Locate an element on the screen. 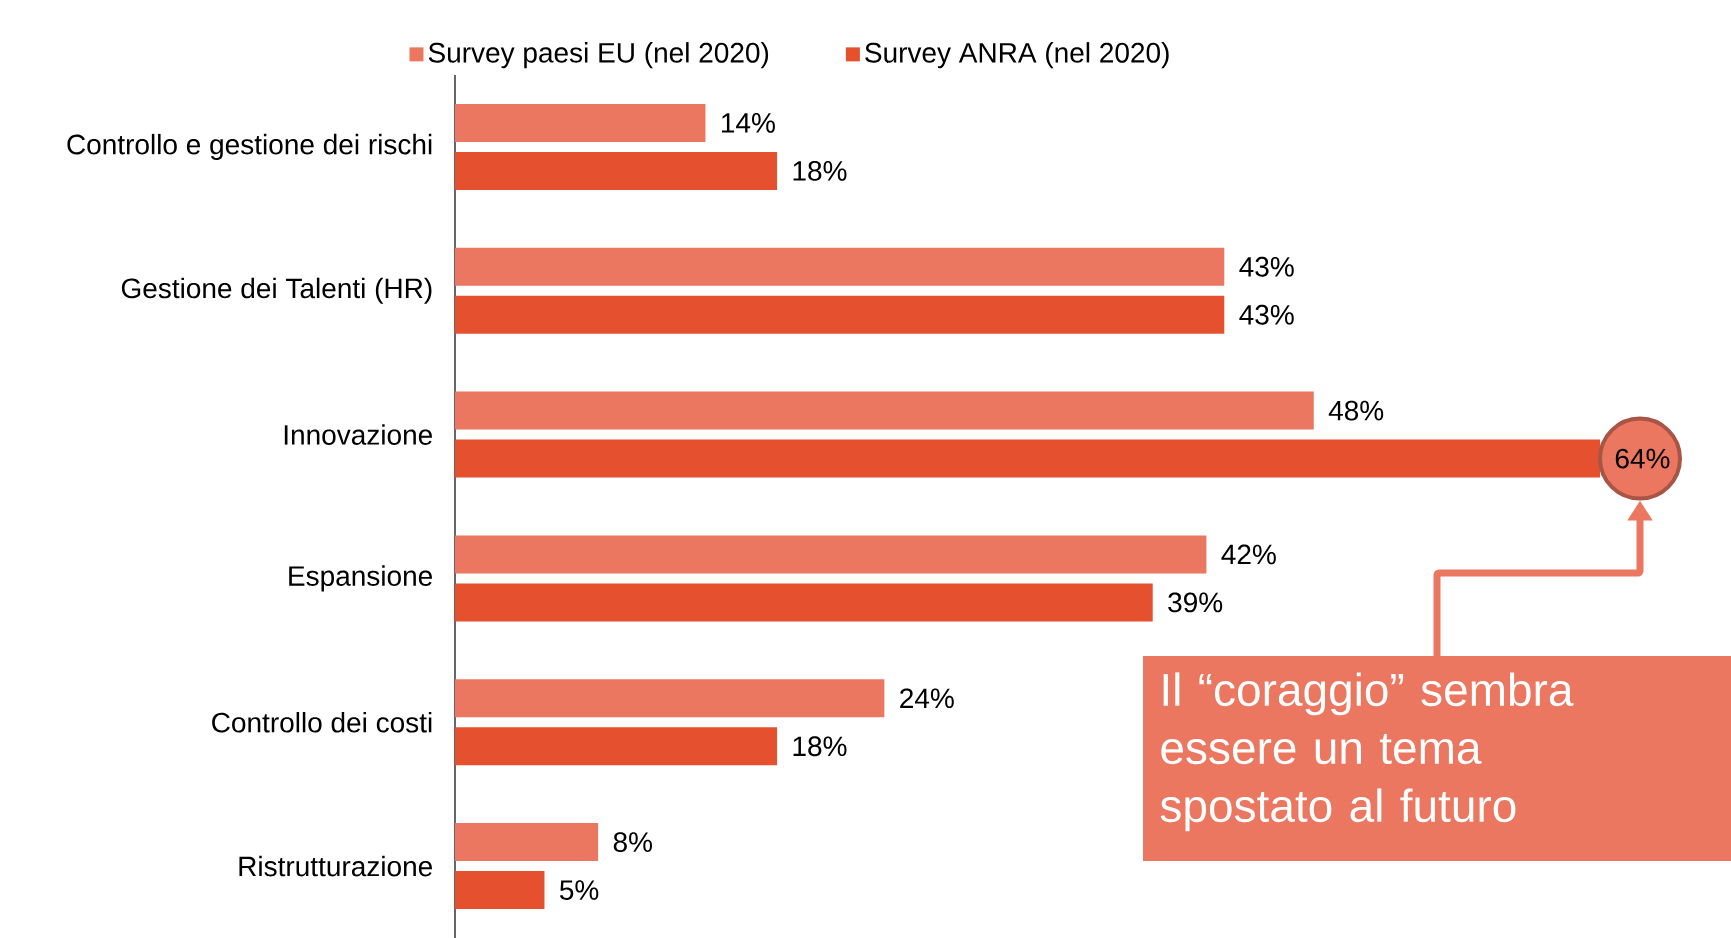  y-tick-label: Controllo dei costi is located at coordinates (322, 722).